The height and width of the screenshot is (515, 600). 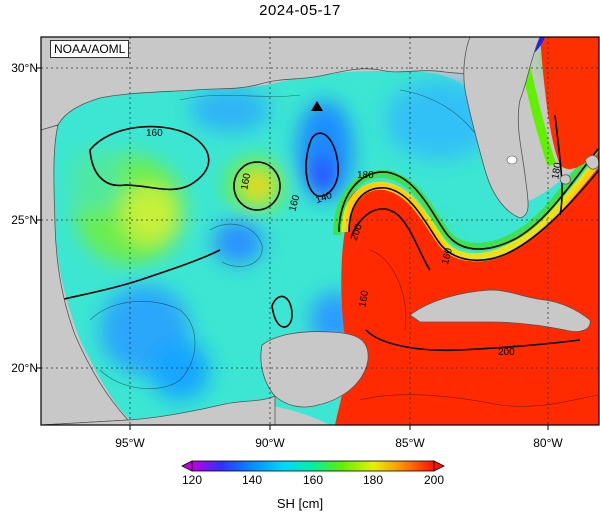 What do you see at coordinates (565, 179) in the screenshot?
I see `bahamas-small` at bounding box center [565, 179].